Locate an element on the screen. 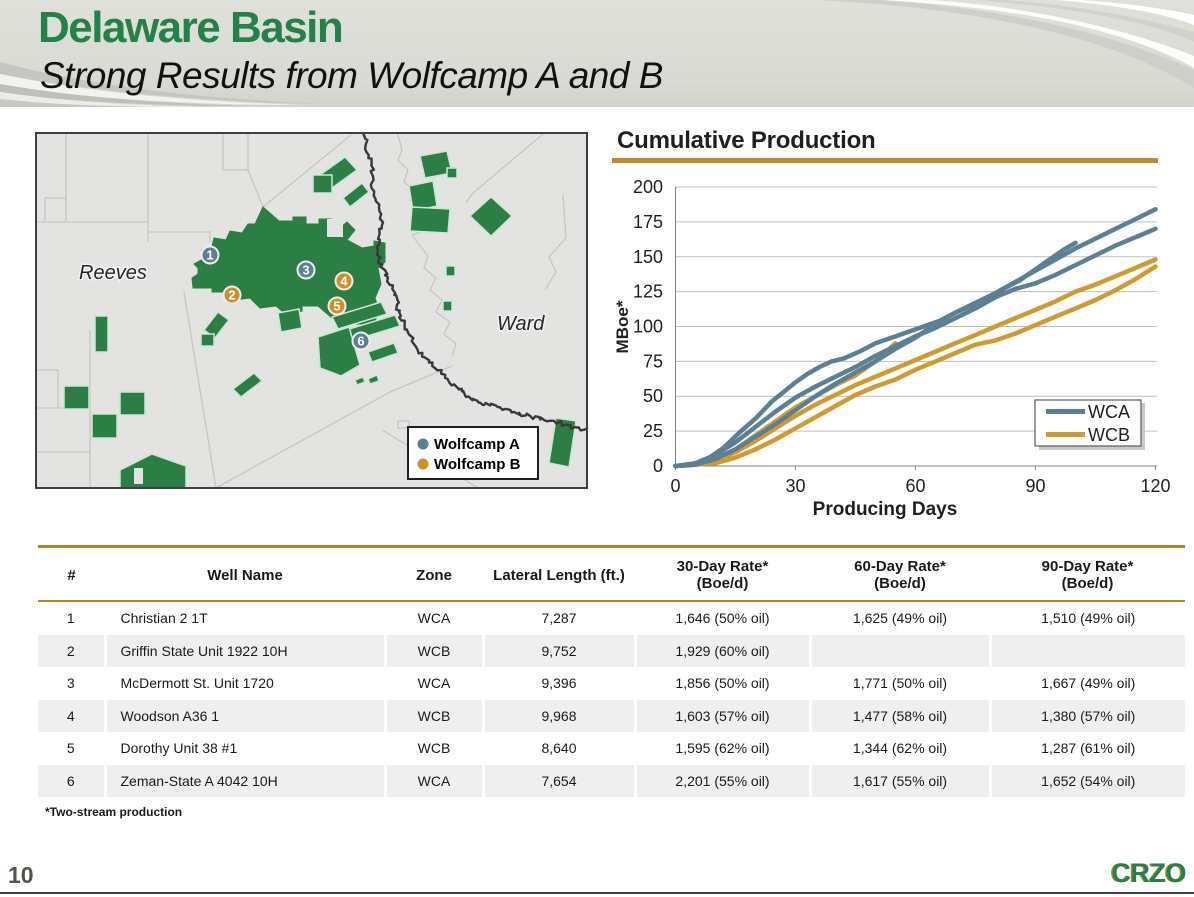 The width and height of the screenshot is (1194, 897). svg-text: 125 is located at coordinates (648, 292).